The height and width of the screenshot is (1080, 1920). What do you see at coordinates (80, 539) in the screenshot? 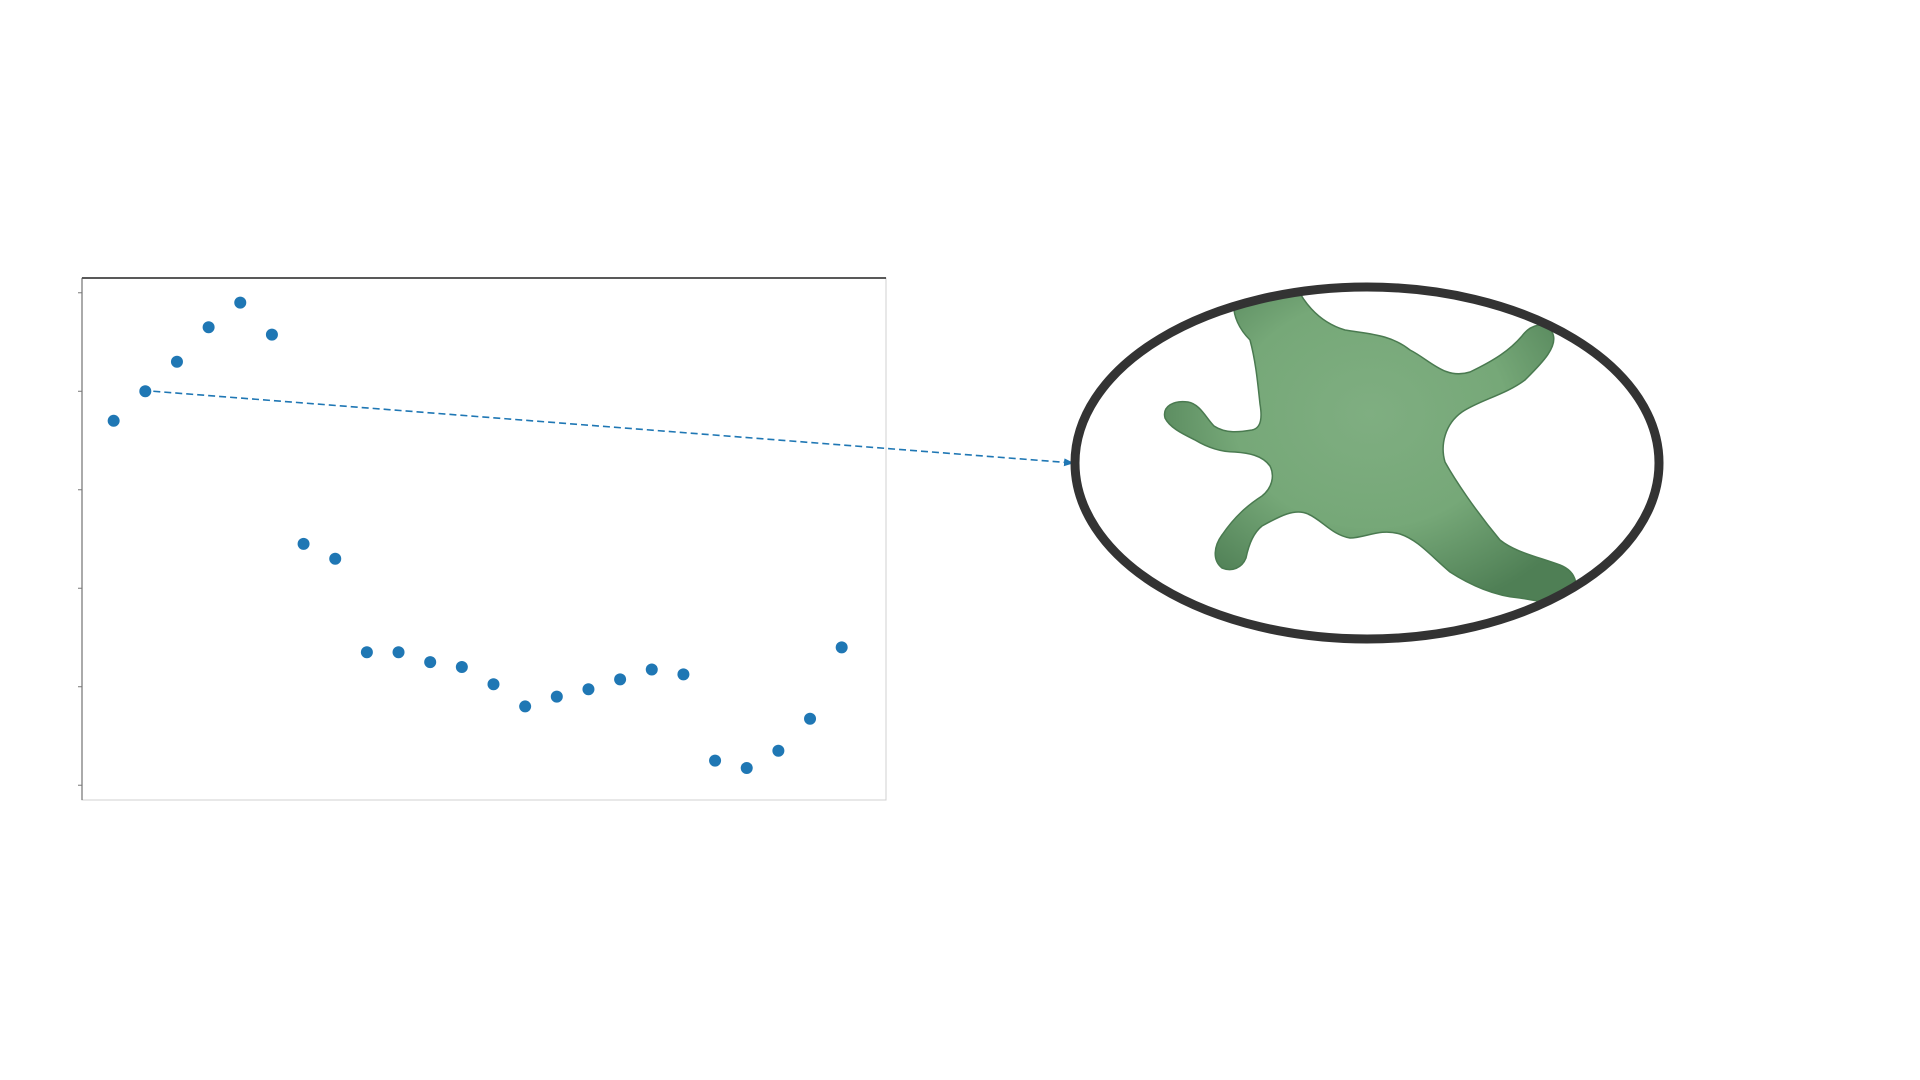
I see `y-axis-ticks` at bounding box center [80, 539].